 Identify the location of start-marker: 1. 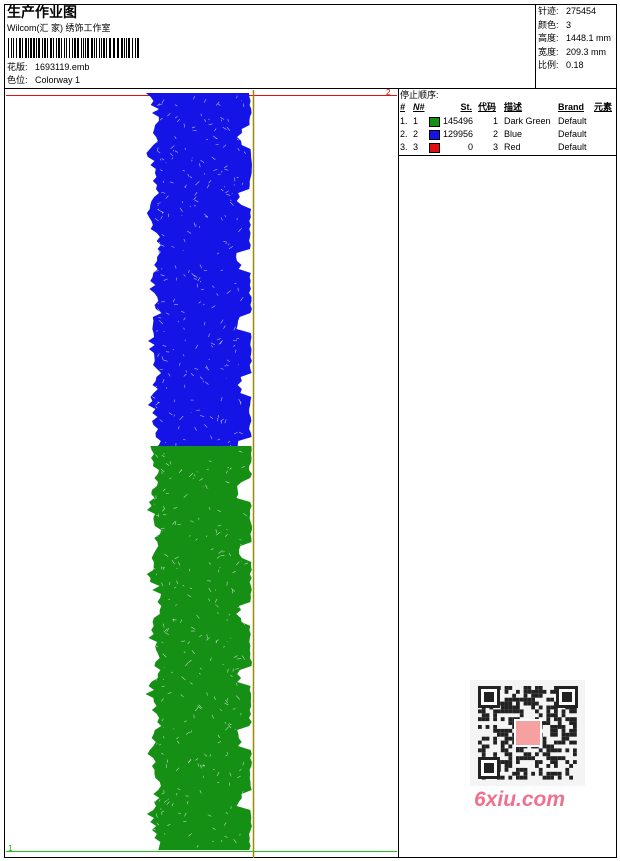
(10, 848).